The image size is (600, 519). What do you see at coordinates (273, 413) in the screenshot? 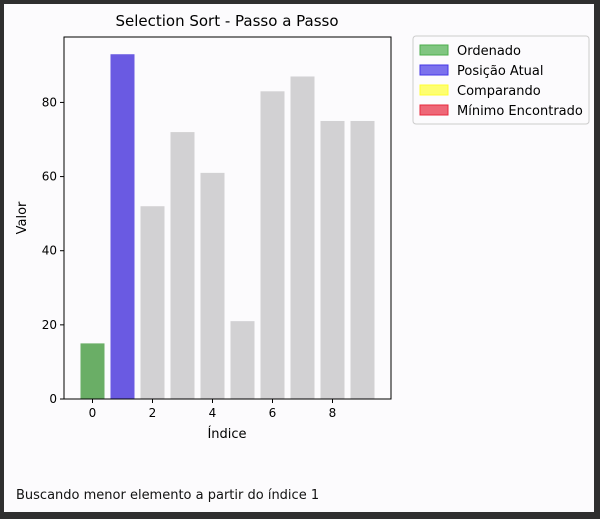
I see `x-tick-label-6: 6` at bounding box center [273, 413].